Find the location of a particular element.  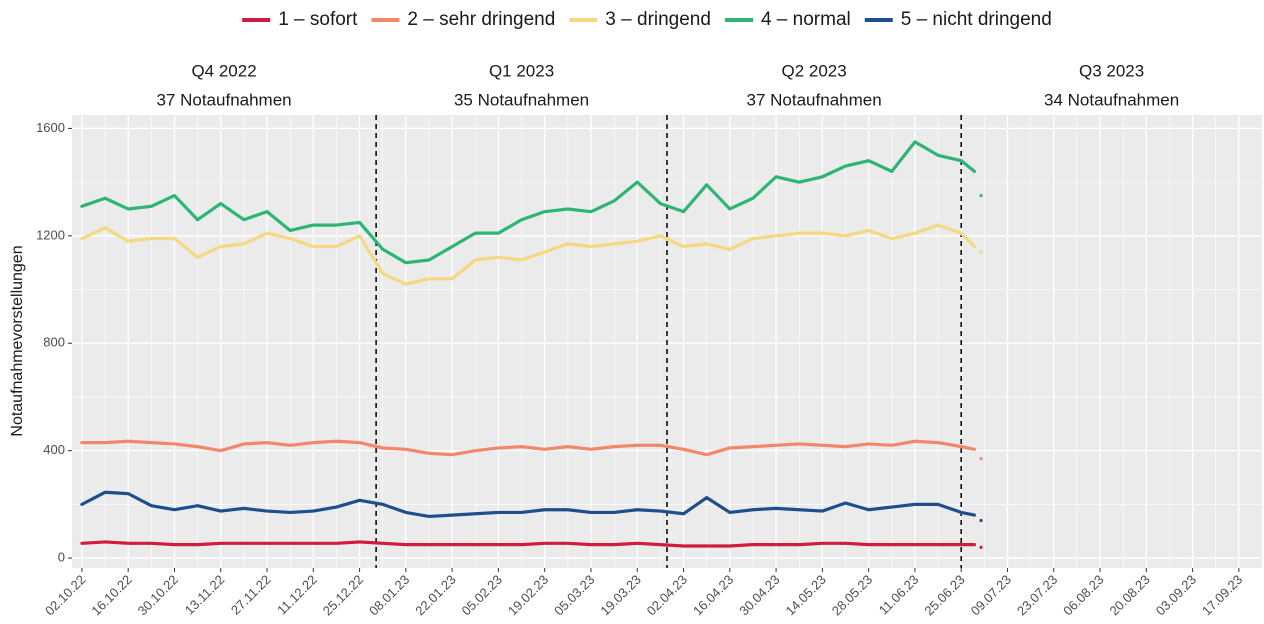

x-tick-label: 11.06.23 is located at coordinates (899, 595).